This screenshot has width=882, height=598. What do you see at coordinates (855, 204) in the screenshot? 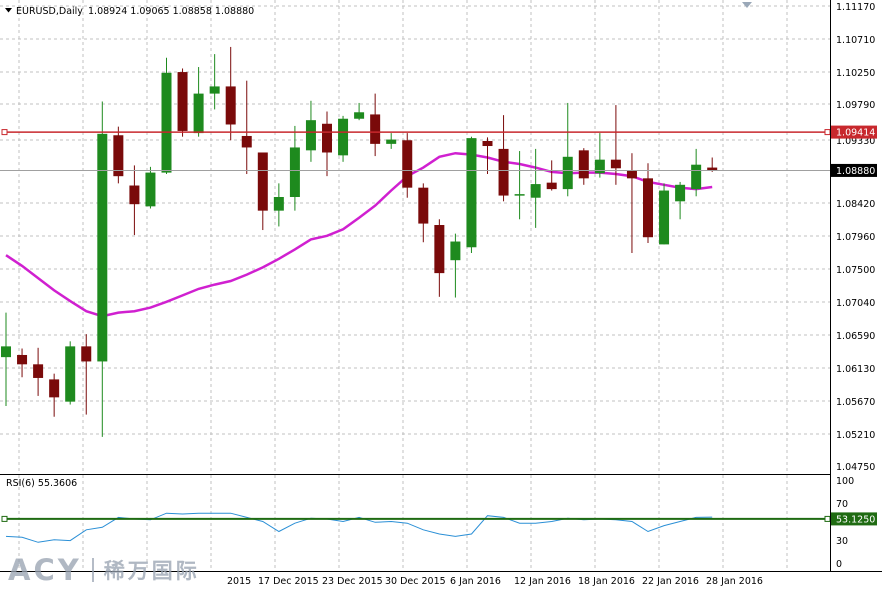
I see `price-axis-label: 1.08420` at bounding box center [855, 204].